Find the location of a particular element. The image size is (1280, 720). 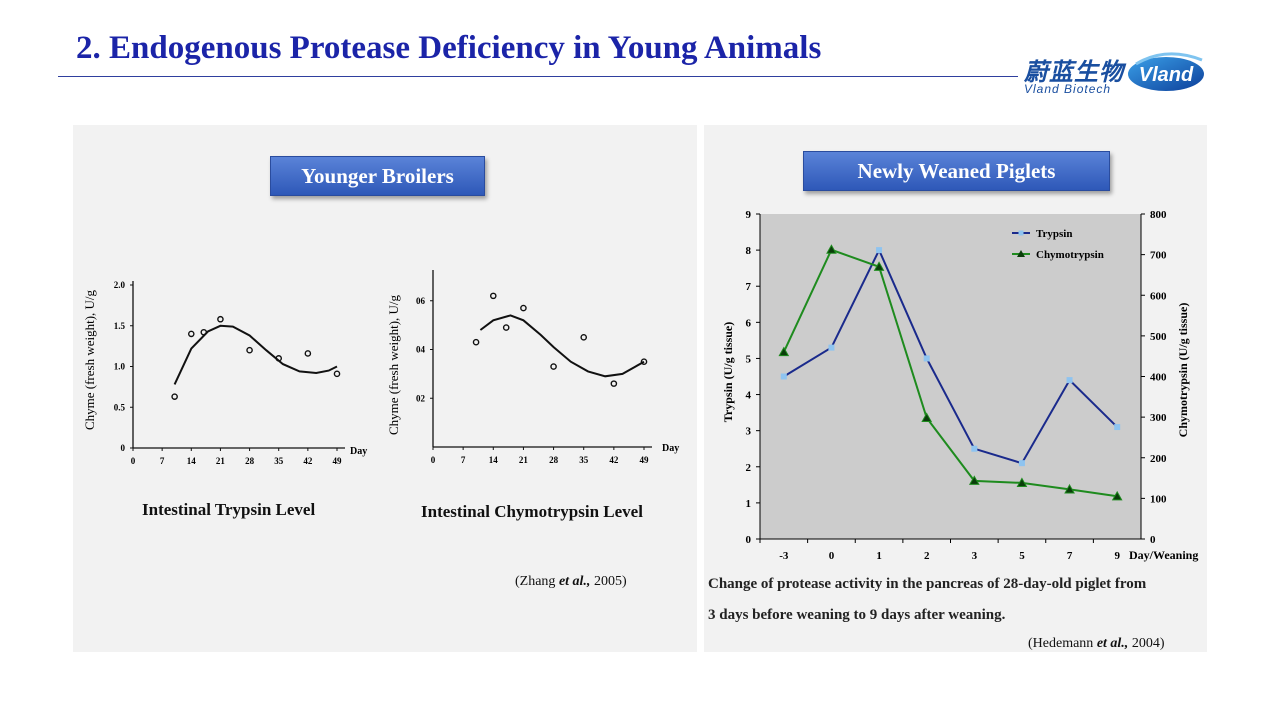

y-left-tick-label: 6 is located at coordinates (749, 323).